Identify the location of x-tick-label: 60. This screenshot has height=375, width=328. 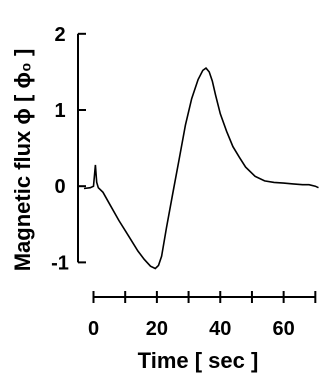
(284, 329).